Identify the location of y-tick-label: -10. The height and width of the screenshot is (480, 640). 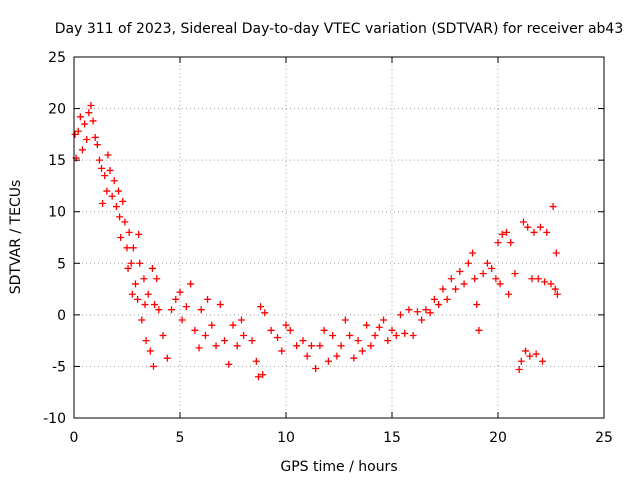
(54, 419).